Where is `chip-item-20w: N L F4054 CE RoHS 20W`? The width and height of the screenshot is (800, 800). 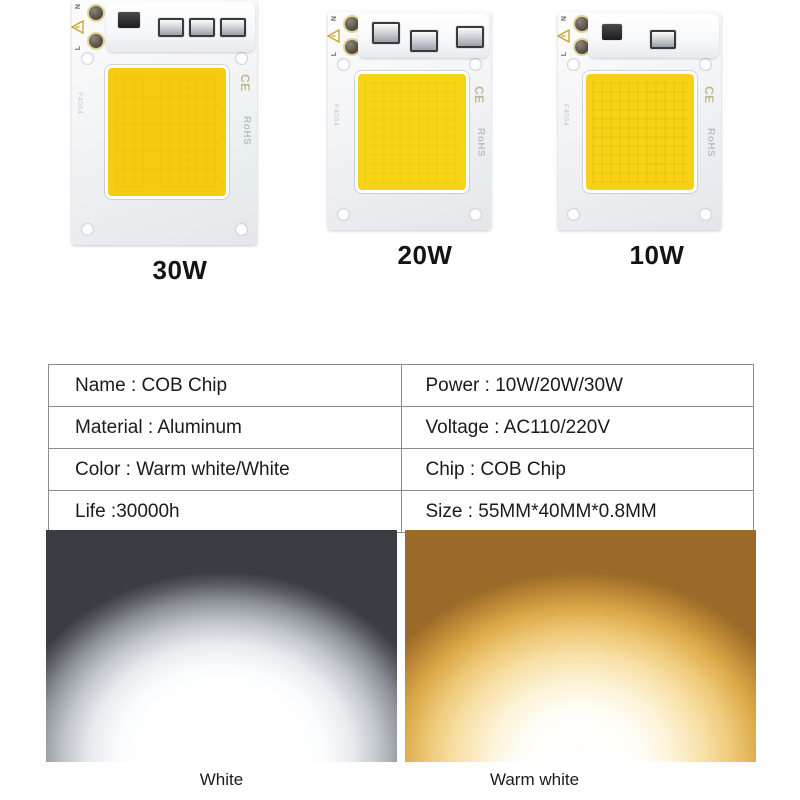
chip-item-20w: N L F4054 CE RoHS 20W is located at coordinates (425, 135).